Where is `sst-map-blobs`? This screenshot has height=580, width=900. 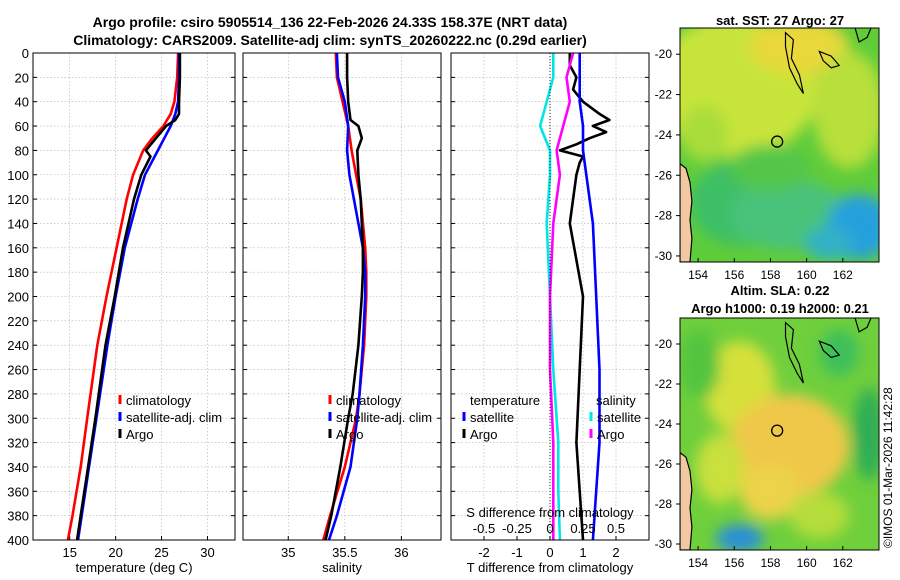 sst-map-blobs is located at coordinates (779, 144).